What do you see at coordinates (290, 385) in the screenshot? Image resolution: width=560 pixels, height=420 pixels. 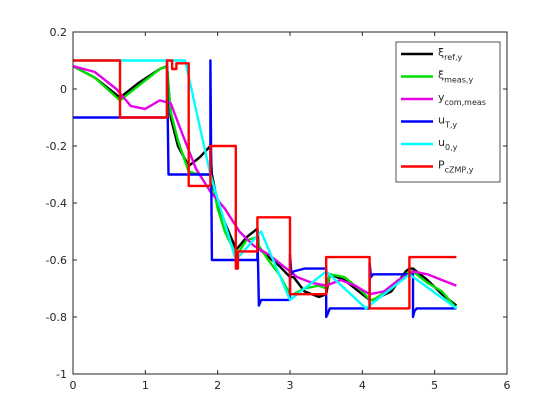 I see `x-tick-label: 3` at bounding box center [290, 385].